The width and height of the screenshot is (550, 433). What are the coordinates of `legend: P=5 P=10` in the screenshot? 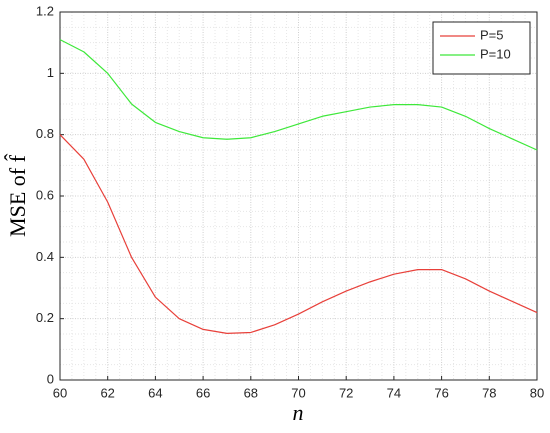 It's located at (481, 48).